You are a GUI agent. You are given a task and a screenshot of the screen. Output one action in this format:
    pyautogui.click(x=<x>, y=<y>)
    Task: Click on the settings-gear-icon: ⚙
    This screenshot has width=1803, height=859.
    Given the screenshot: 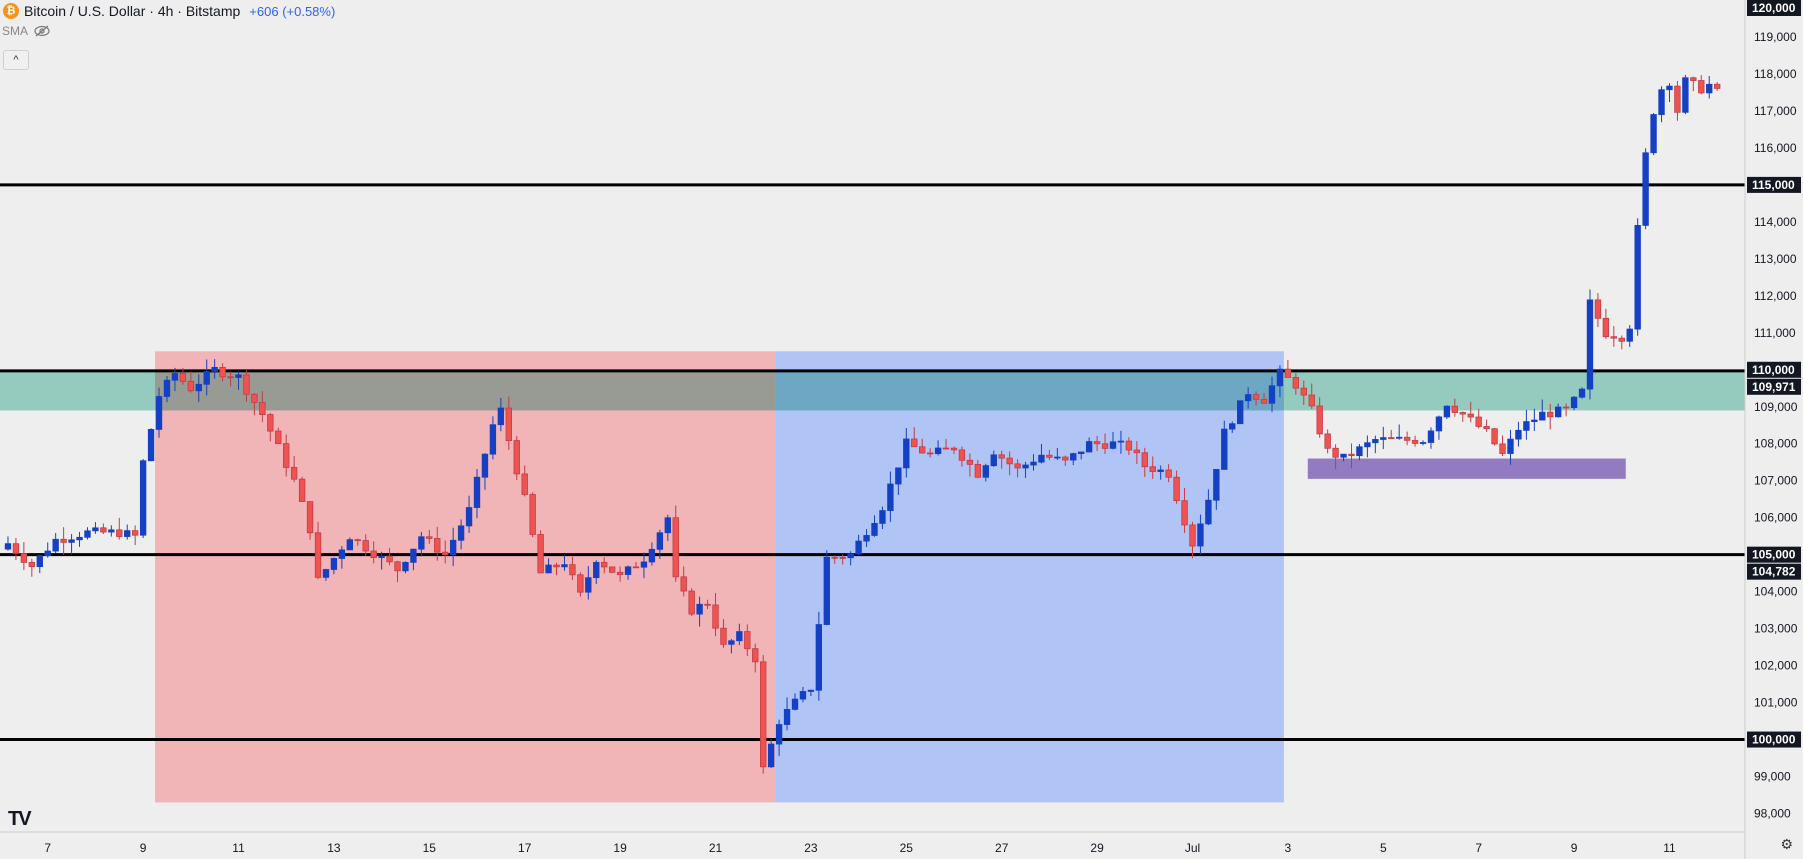 What is the action you would take?
    pyautogui.click(x=1786, y=844)
    